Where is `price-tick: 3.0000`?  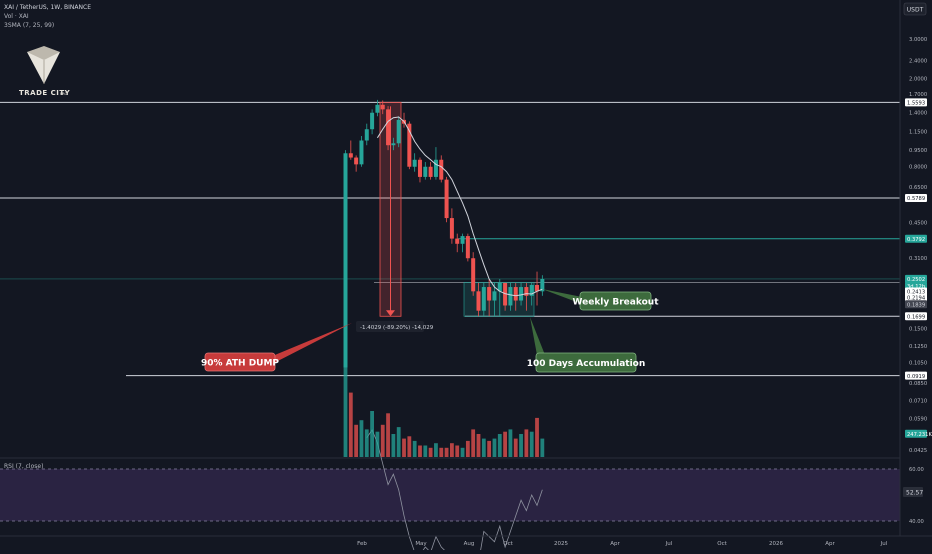
price-tick: 3.0000 is located at coordinates (918, 40).